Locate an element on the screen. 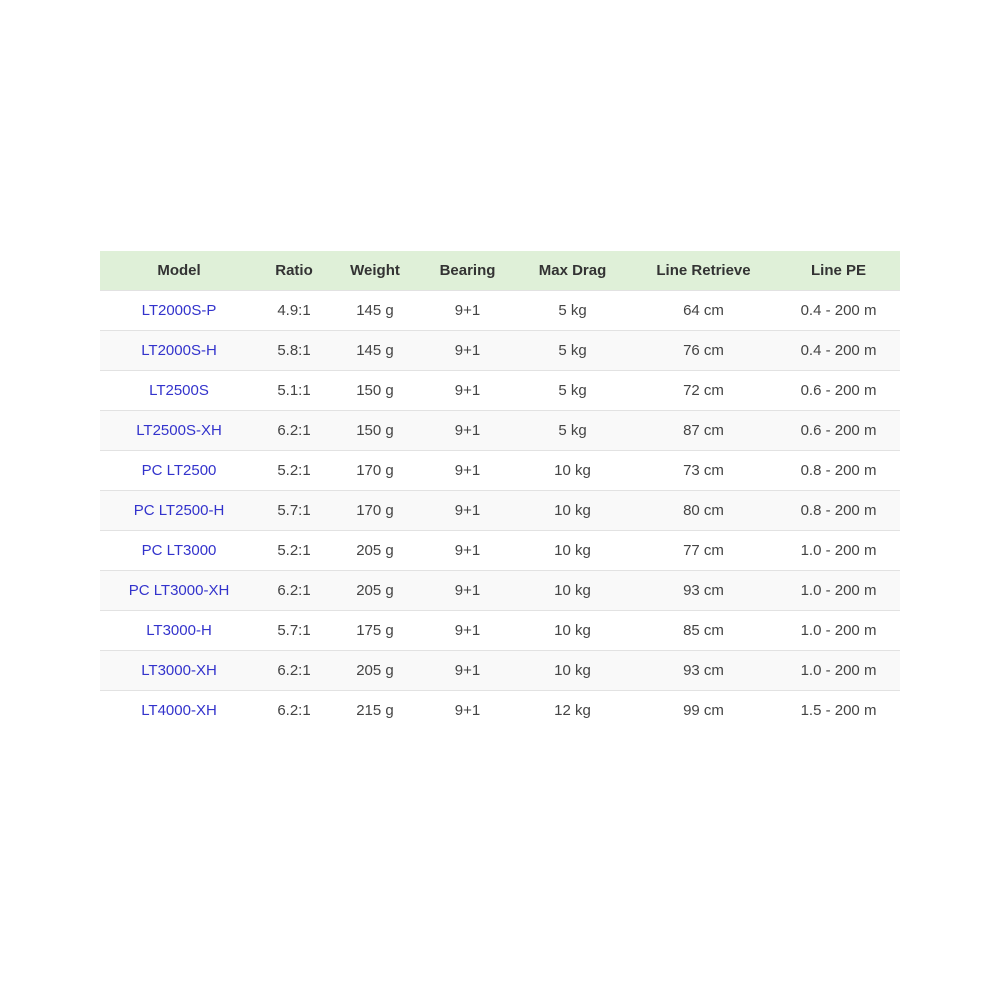 This screenshot has height=1000, width=1000. table-cell: 215 g is located at coordinates (375, 710).